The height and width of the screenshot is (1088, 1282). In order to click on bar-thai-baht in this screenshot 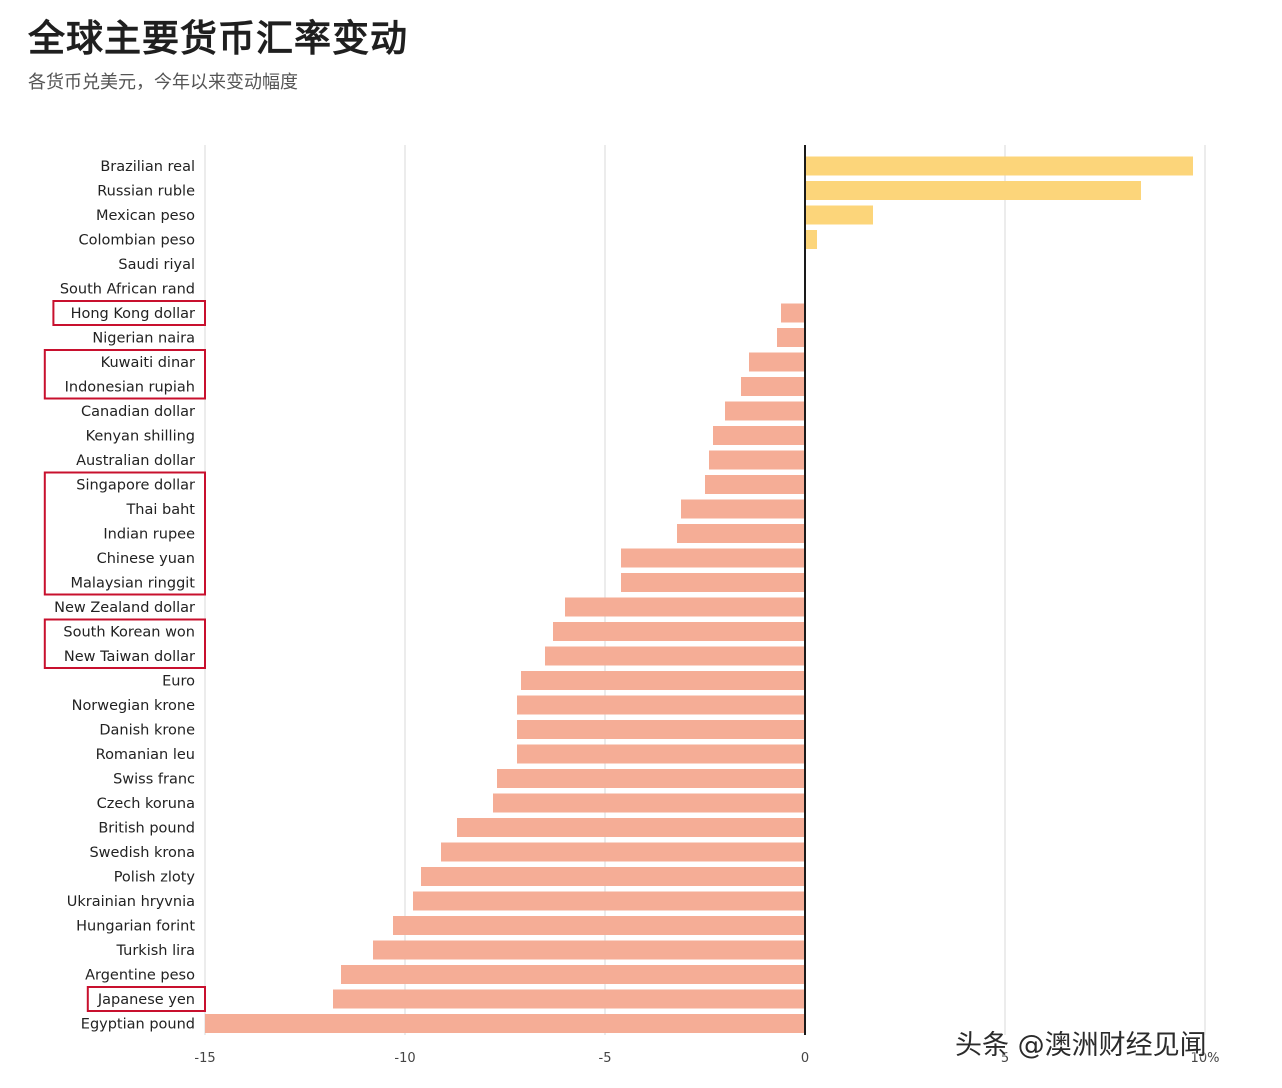, I will do `click(743, 509)`.